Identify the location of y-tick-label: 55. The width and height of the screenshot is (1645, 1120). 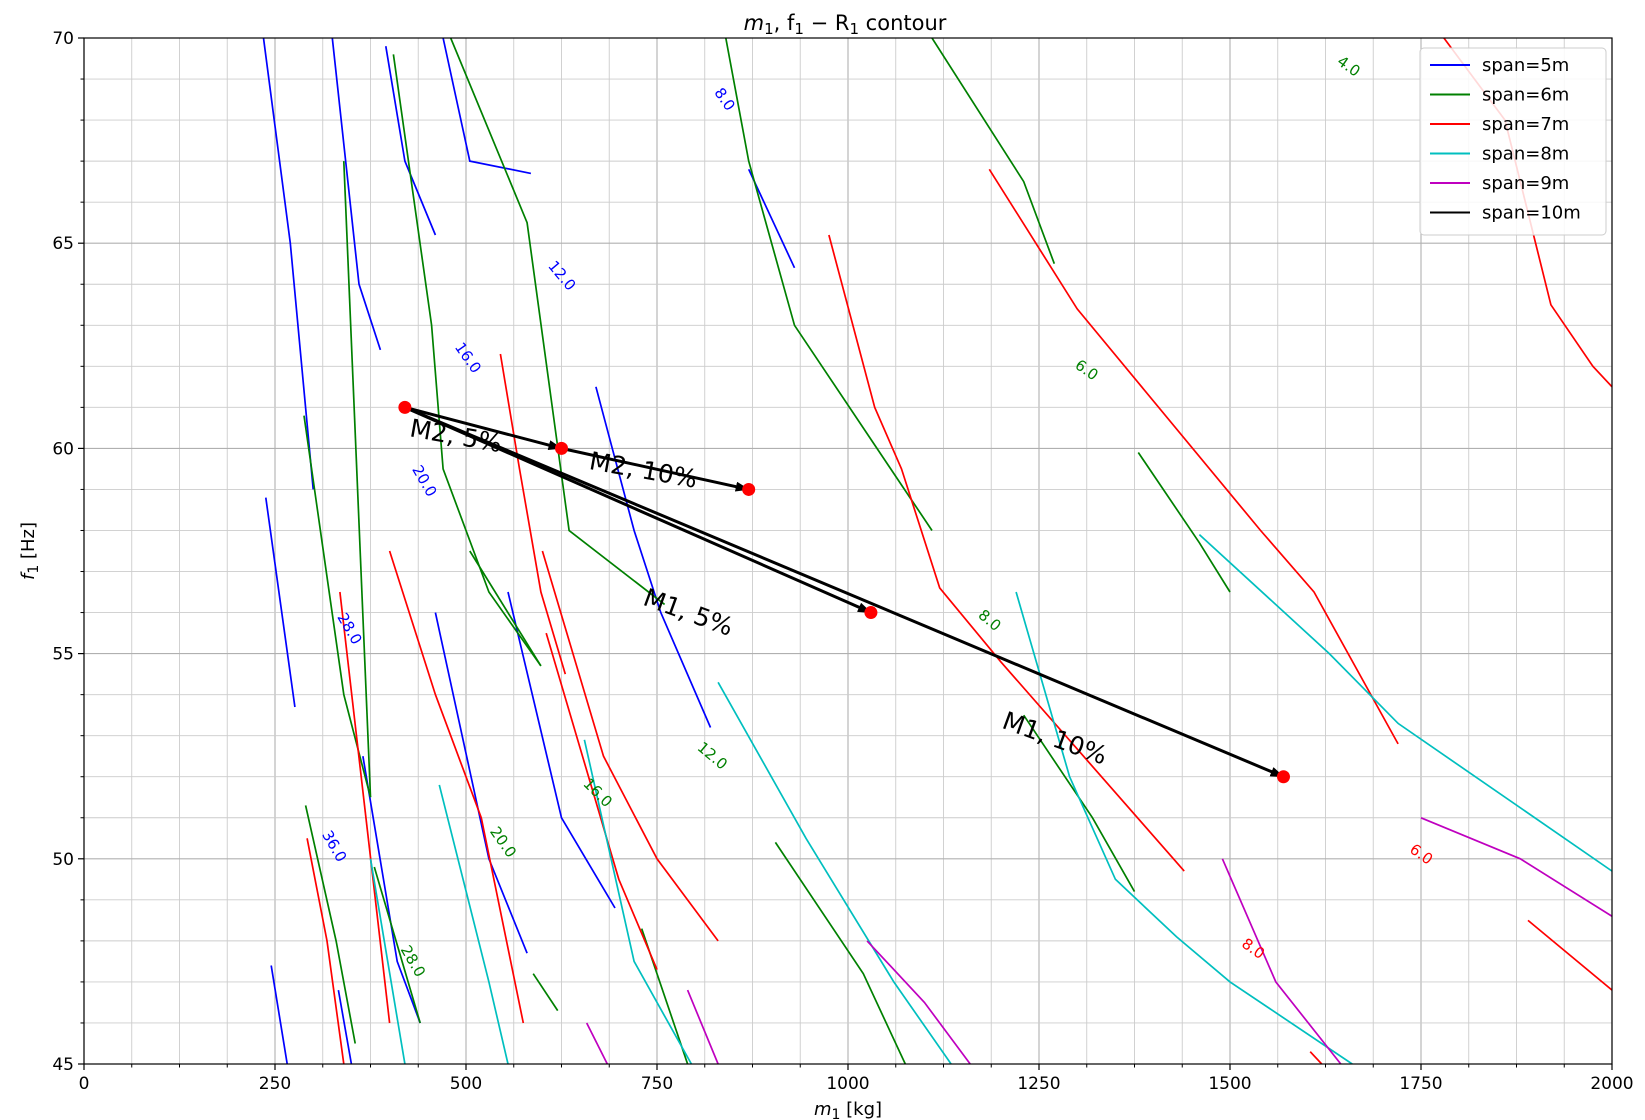
(63, 655).